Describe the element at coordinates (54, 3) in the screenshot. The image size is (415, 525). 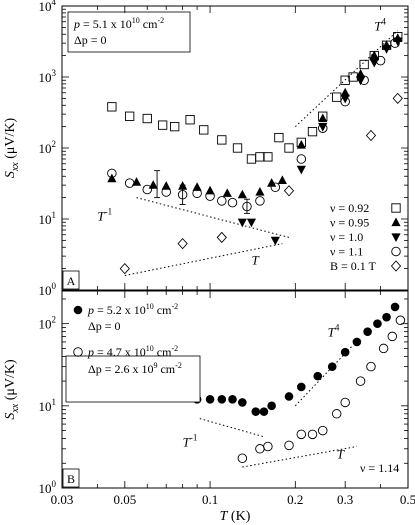
I see `y-tick-exp: 4` at that location.